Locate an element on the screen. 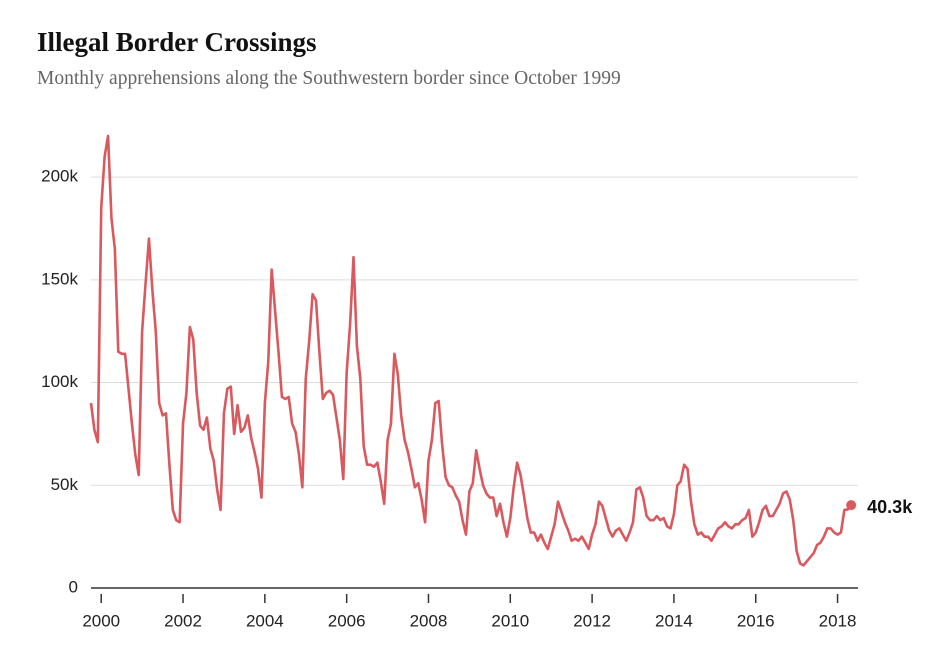 Image resolution: width=947 pixels, height=657 pixels. x-tick-label: 2006 is located at coordinates (347, 620).